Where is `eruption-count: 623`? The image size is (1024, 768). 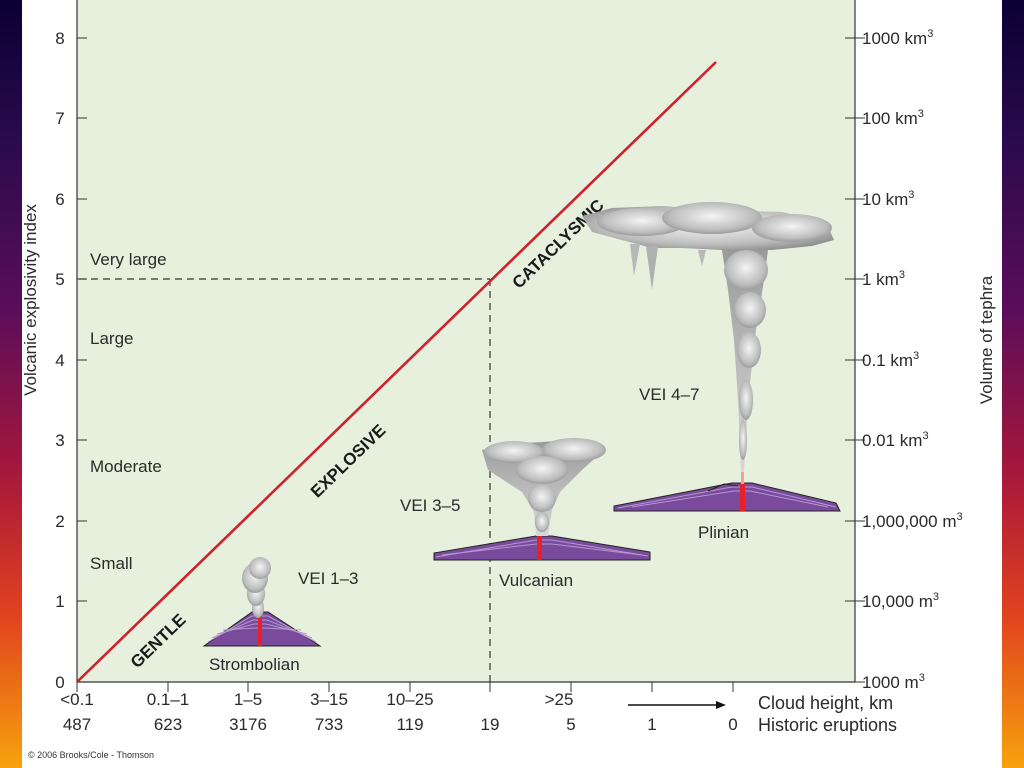
eruption-count: 623 is located at coordinates (168, 724).